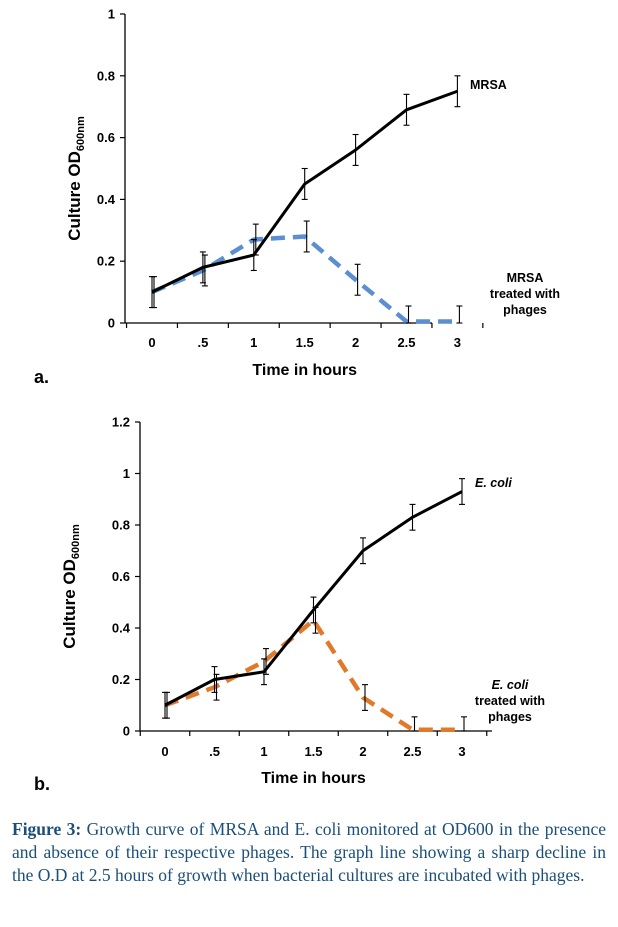 The height and width of the screenshot is (927, 618). What do you see at coordinates (151, 342) in the screenshot?
I see `chart-a-x-tick-label: 0` at bounding box center [151, 342].